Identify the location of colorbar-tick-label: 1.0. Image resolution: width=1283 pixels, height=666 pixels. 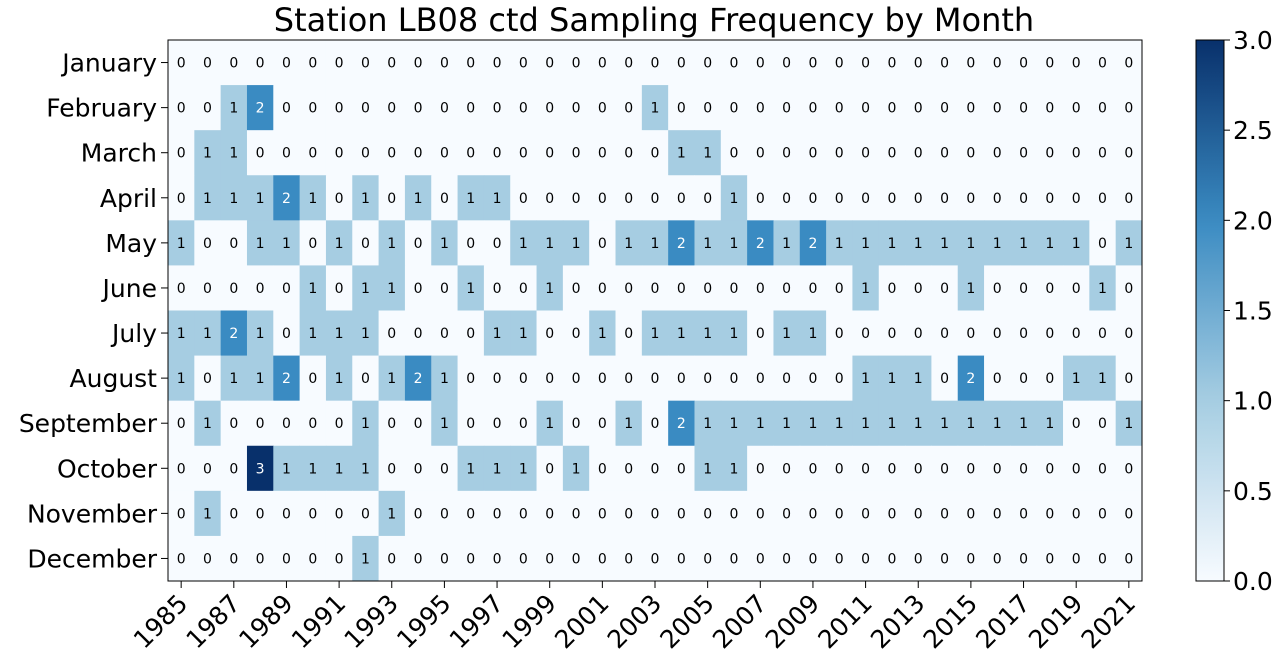
(1253, 401).